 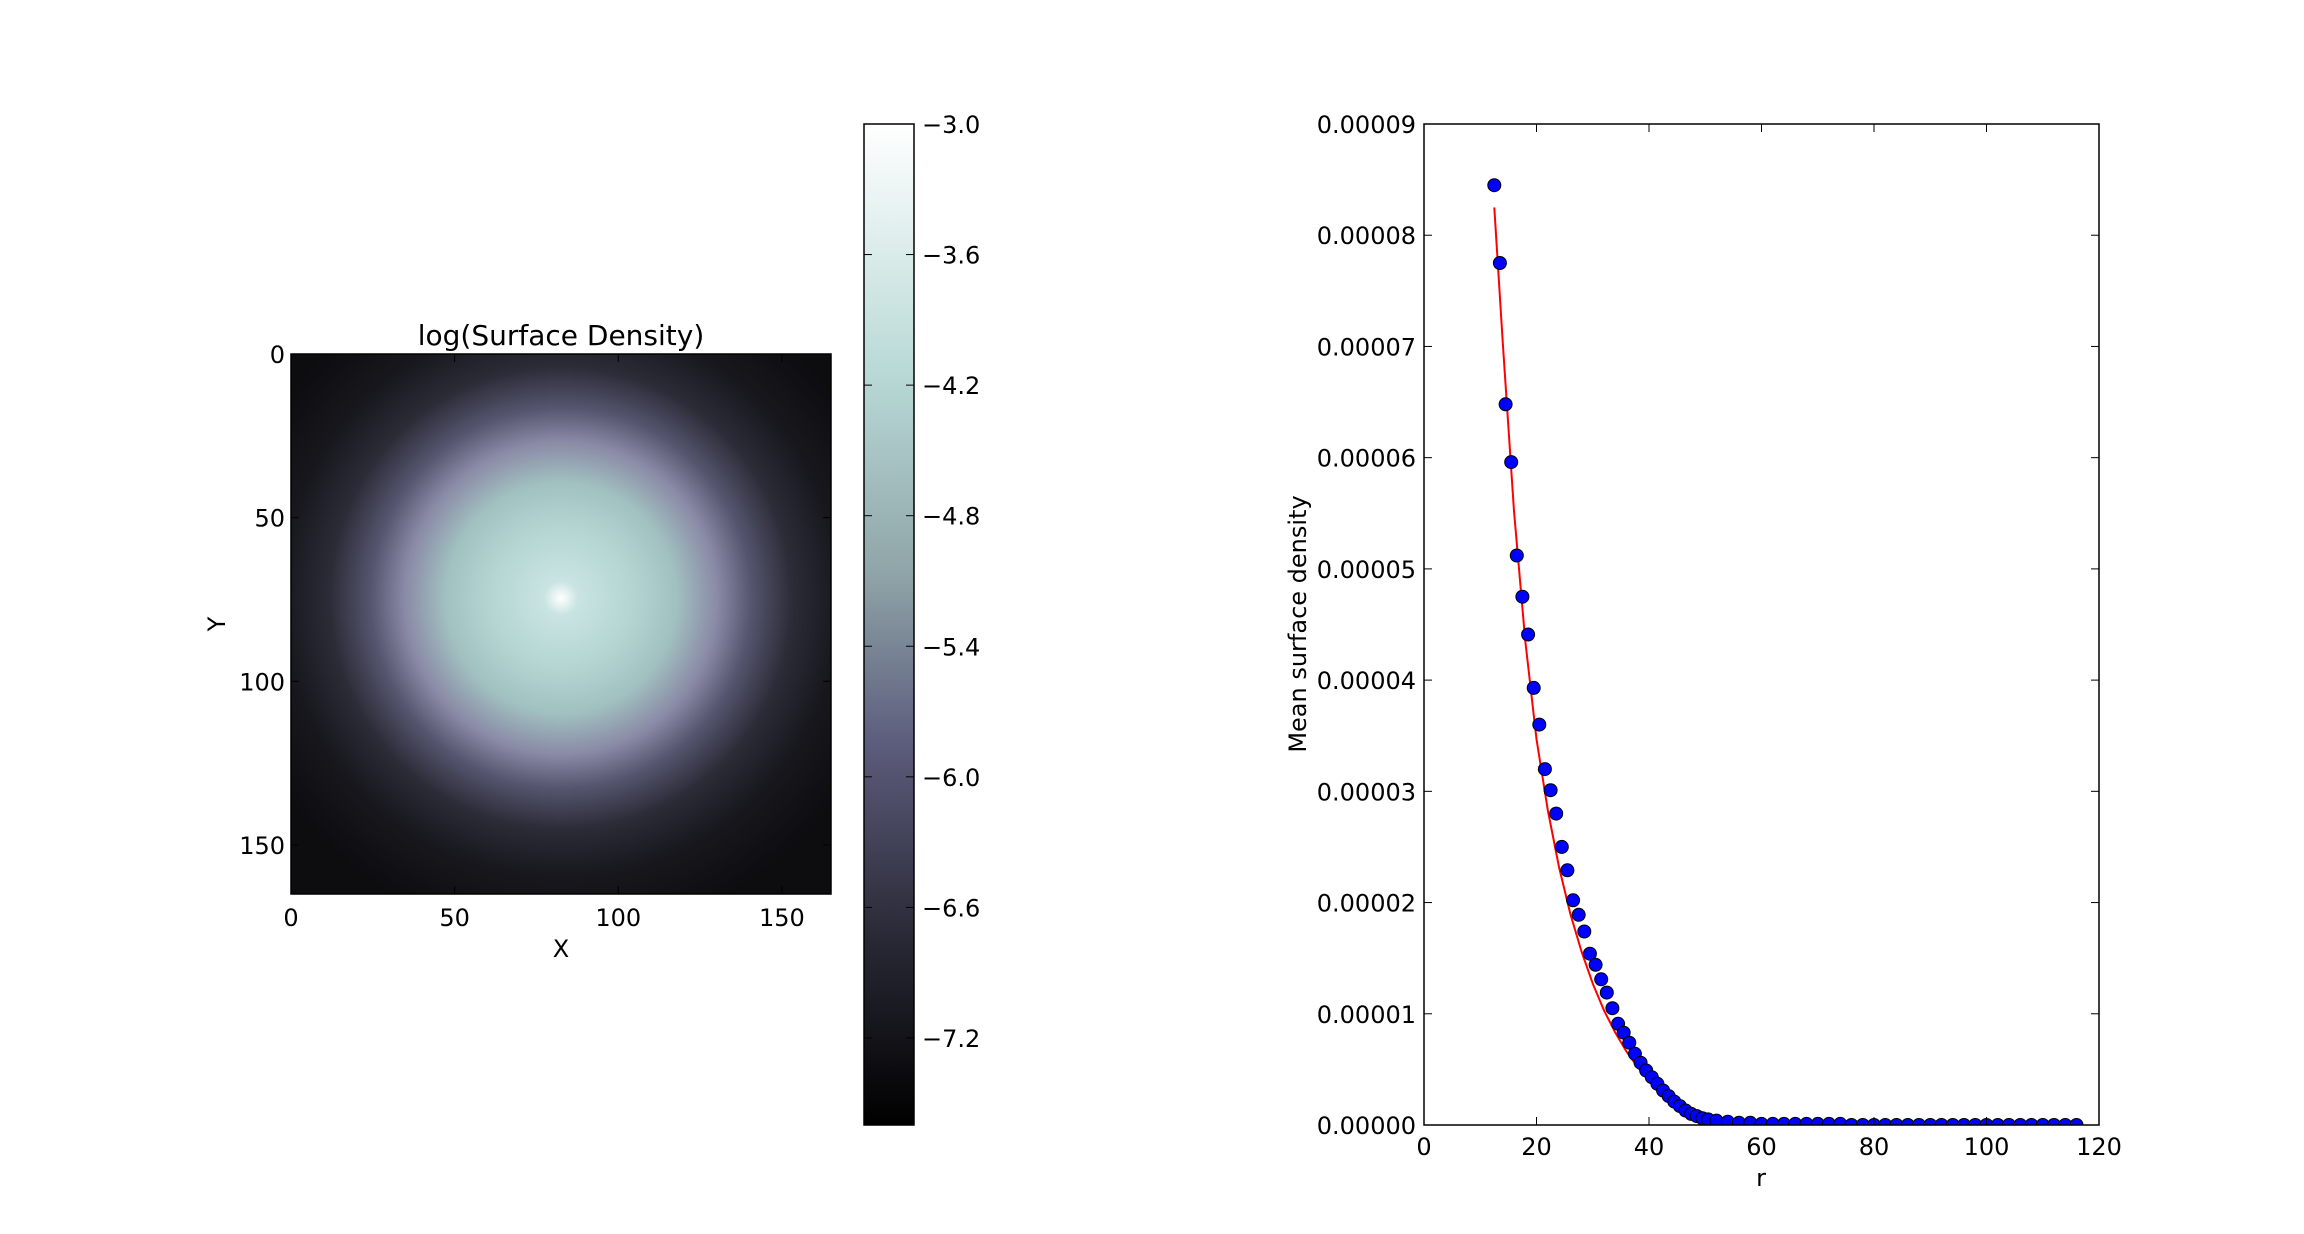 What do you see at coordinates (1366, 236) in the screenshot?
I see `profile-y-tick-label: 0.00008` at bounding box center [1366, 236].